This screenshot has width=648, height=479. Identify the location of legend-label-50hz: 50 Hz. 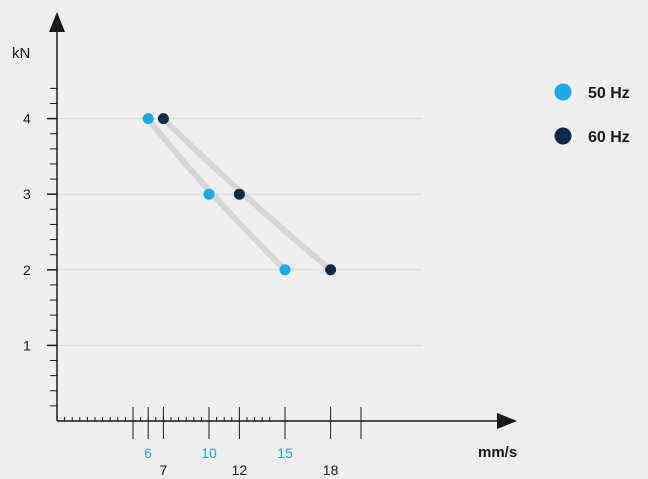
(609, 93).